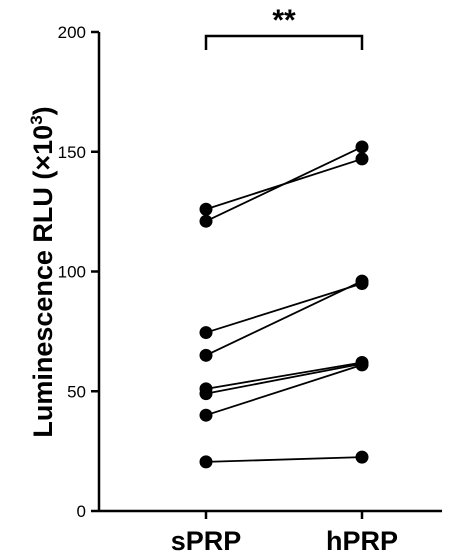  What do you see at coordinates (270, 532) in the screenshot?
I see `x-axis: sPRP hPRP` at bounding box center [270, 532].